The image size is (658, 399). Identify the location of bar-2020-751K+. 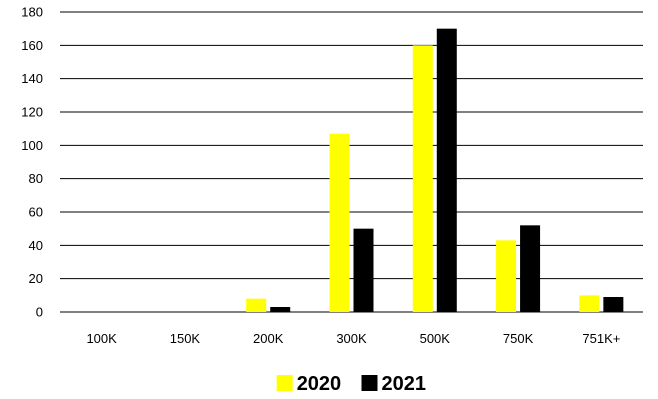
(589, 303).